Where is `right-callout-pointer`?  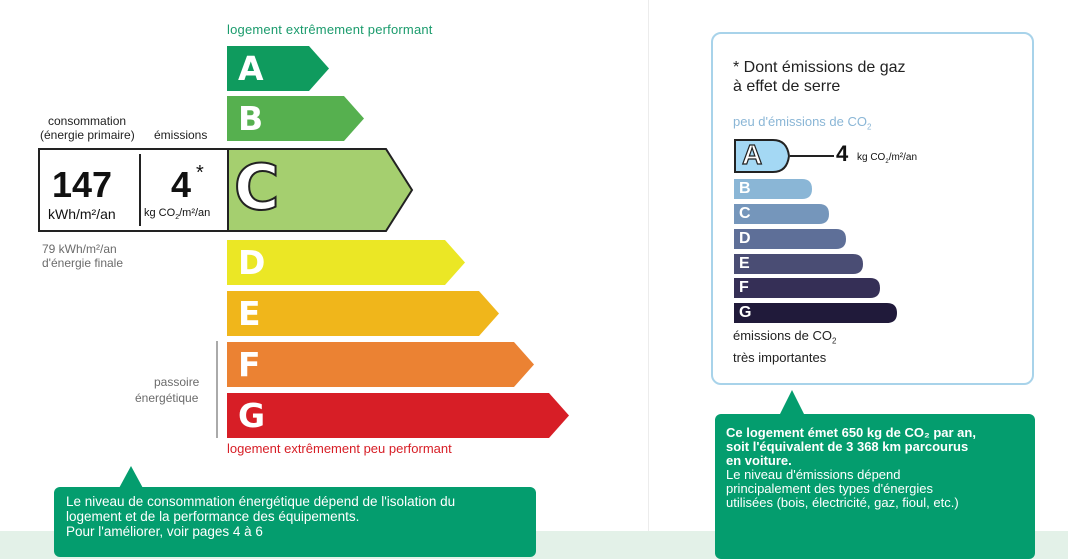
right-callout-pointer is located at coordinates (792, 403).